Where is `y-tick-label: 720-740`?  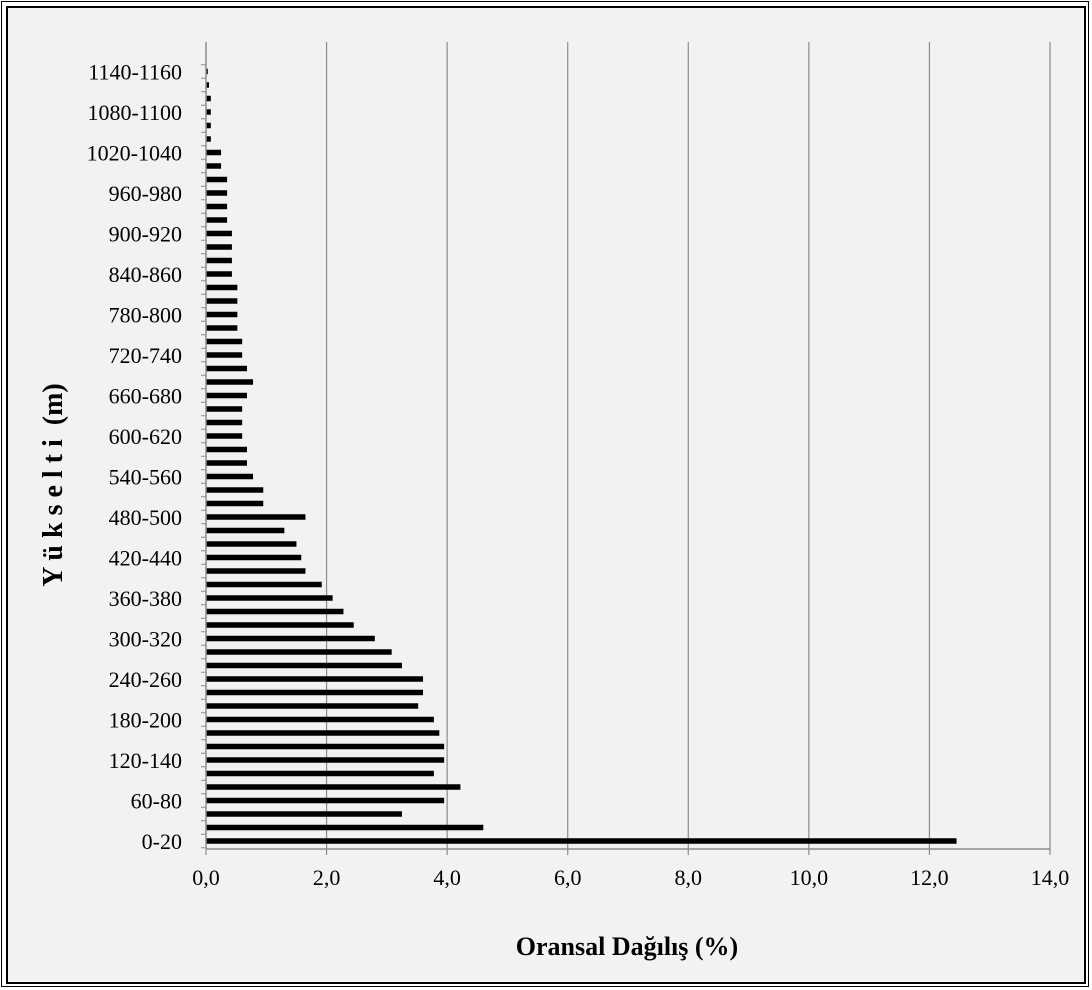
y-tick-label: 720-740 is located at coordinates (145, 355).